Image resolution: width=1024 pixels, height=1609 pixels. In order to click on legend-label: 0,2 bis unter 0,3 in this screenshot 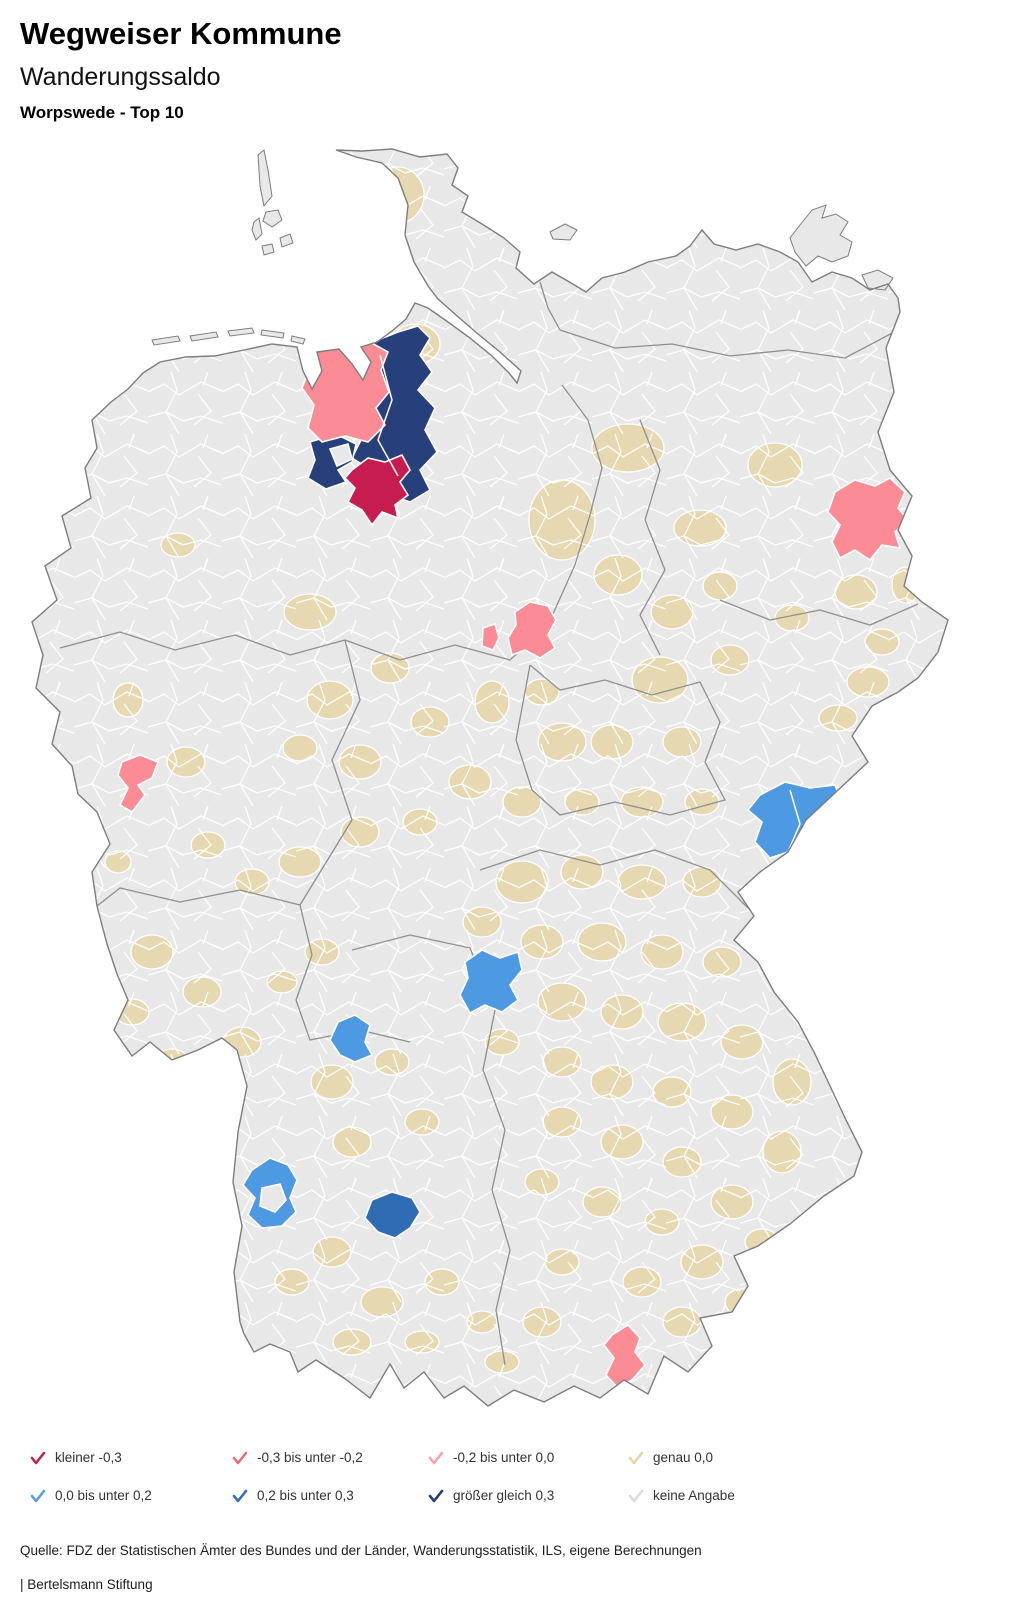, I will do `click(305, 1495)`.